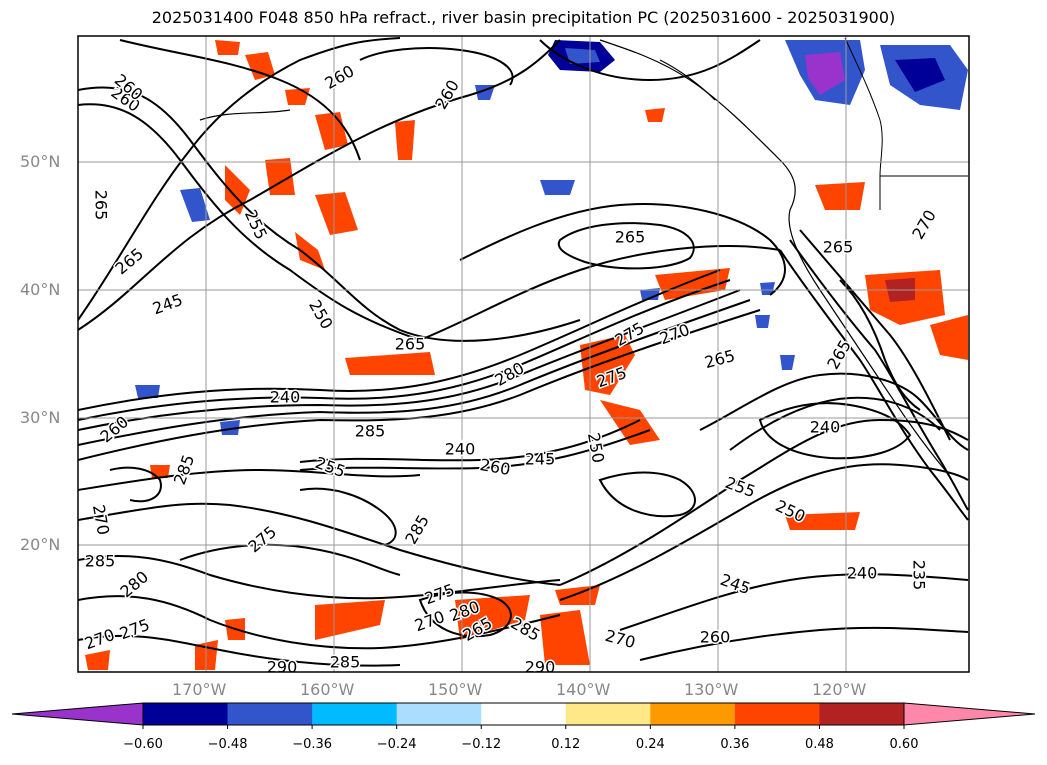 This screenshot has height=765, width=1047. I want to click on lat-label-50n: 50°N, so click(40, 161).